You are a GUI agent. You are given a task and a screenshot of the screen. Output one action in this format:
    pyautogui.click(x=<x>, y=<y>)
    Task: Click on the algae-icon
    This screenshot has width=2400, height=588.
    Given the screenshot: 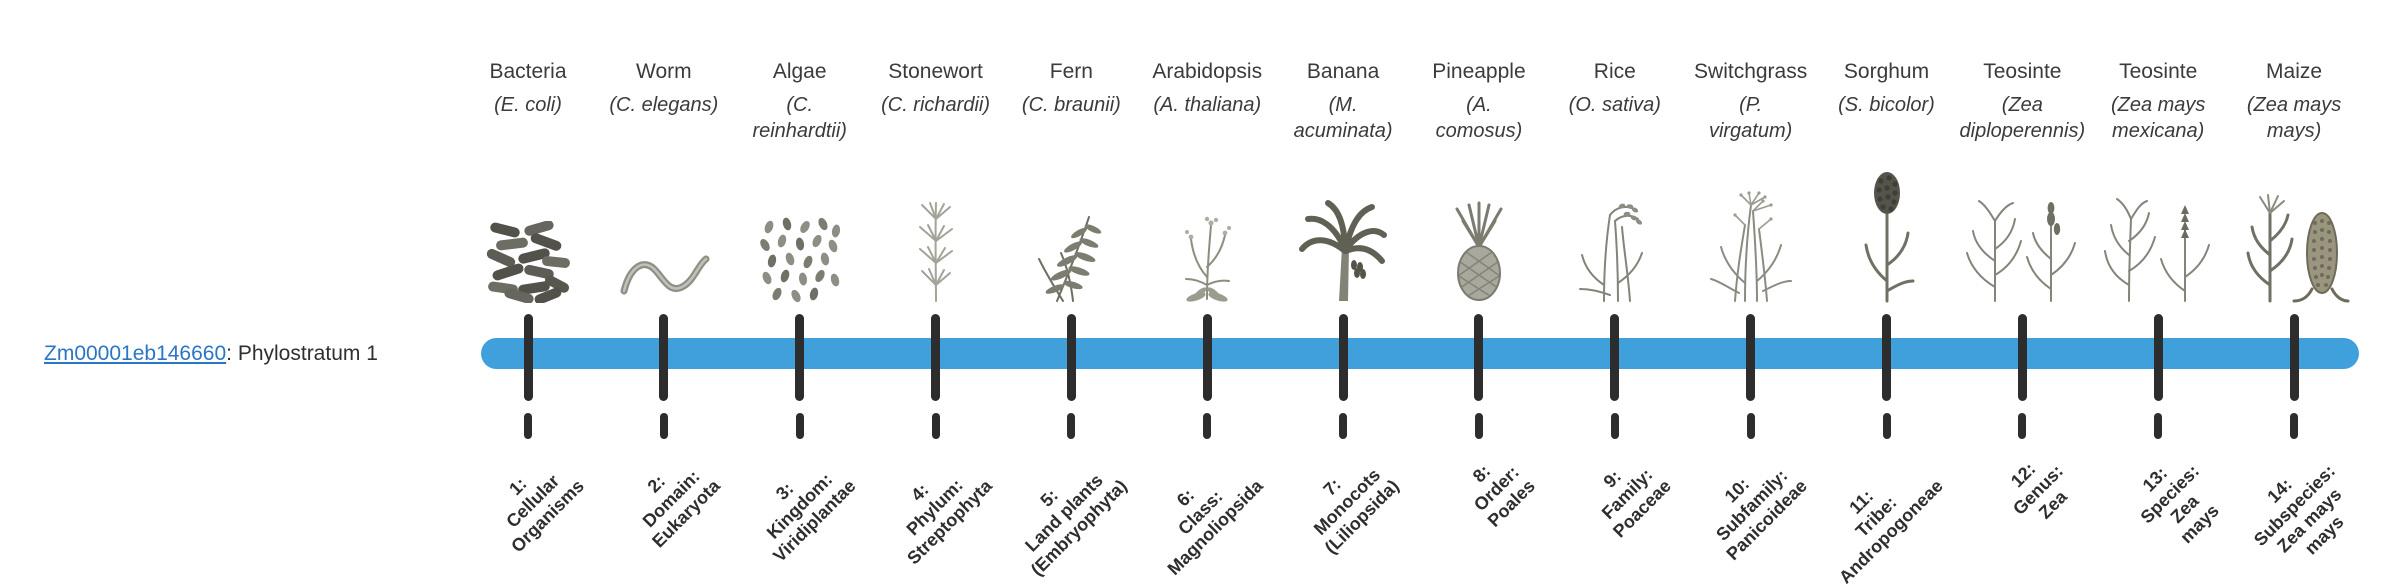 What is the action you would take?
    pyautogui.click(x=800, y=226)
    